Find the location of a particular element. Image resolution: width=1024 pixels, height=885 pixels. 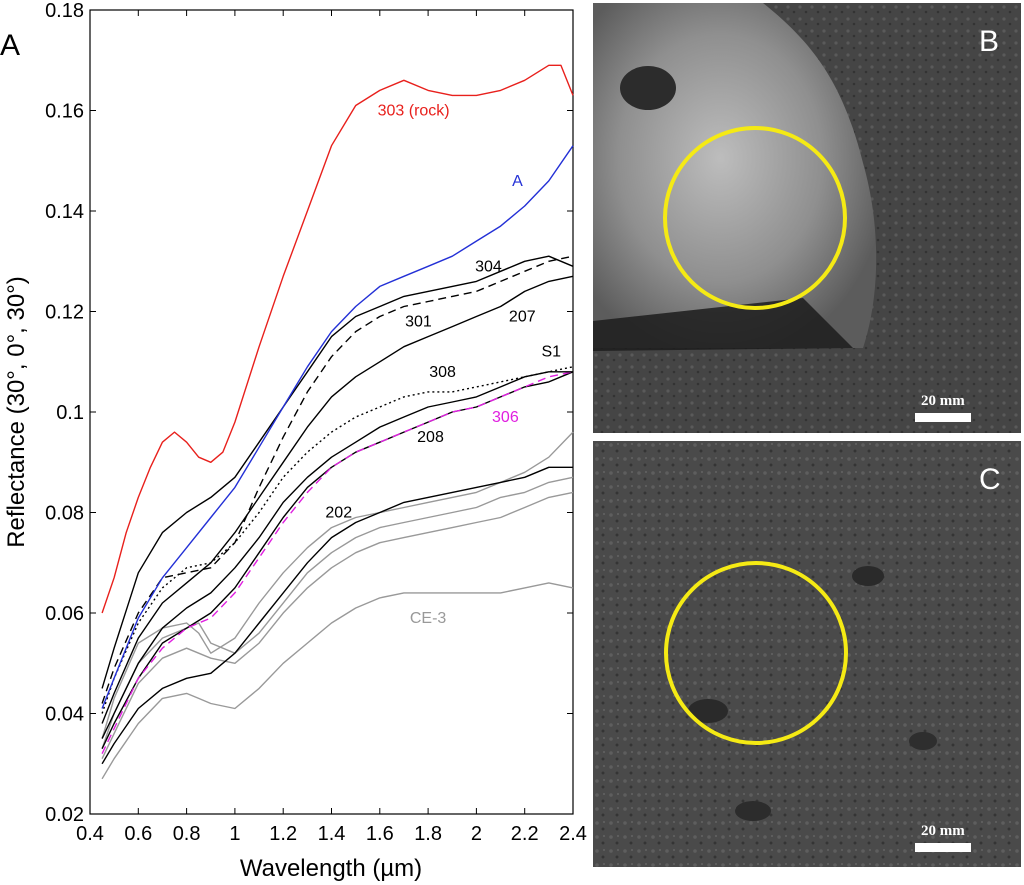

series-label: 306 is located at coordinates (505, 417).